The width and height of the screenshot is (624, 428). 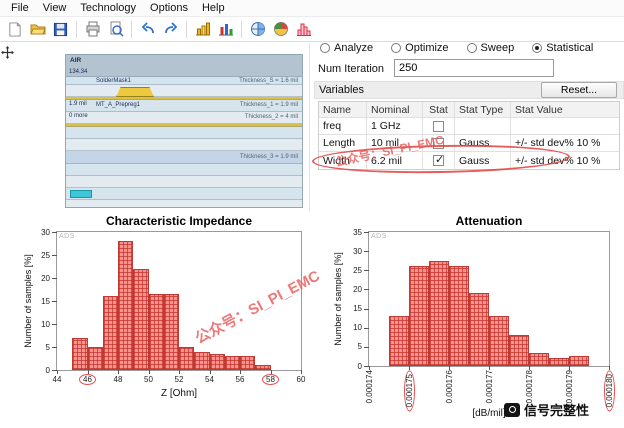 What do you see at coordinates (474, 68) in the screenshot?
I see `num-iteration-input` at bounding box center [474, 68].